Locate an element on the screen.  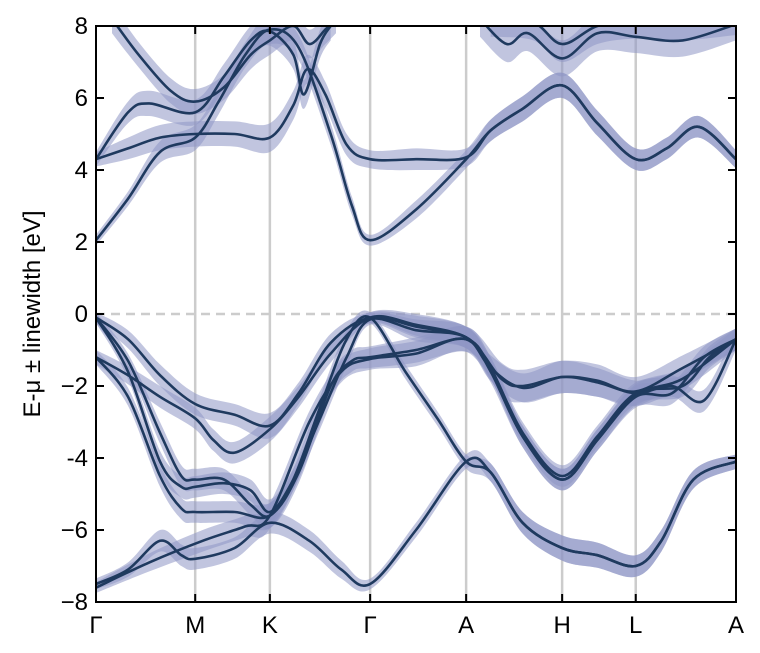
x-tick-label-1: M is located at coordinates (195, 625).